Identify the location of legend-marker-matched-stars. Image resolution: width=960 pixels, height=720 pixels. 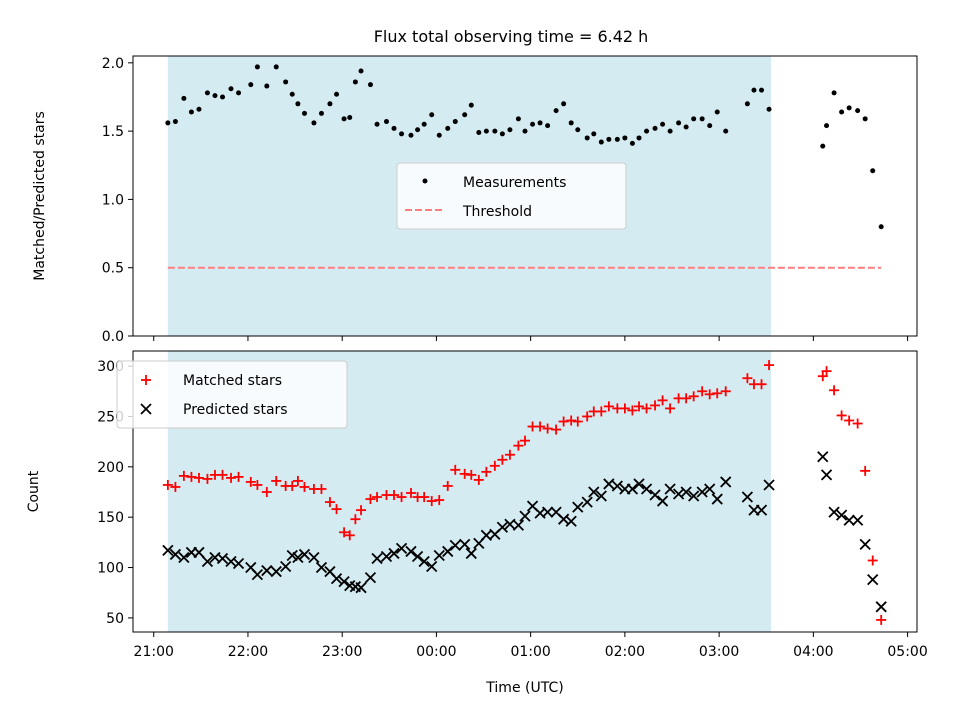
(146, 380).